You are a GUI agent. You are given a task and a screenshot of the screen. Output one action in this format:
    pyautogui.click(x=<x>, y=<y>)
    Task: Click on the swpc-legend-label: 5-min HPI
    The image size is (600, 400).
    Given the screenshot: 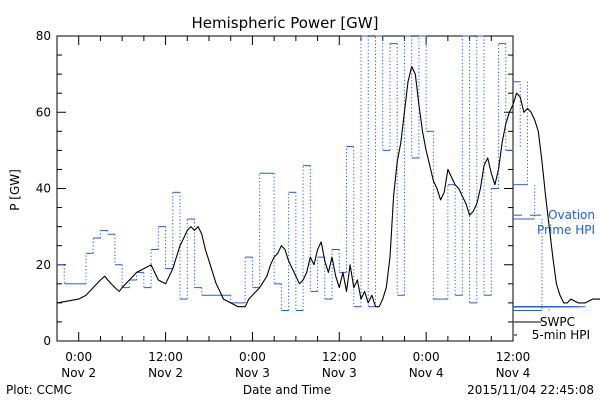 What is the action you would take?
    pyautogui.click(x=561, y=335)
    